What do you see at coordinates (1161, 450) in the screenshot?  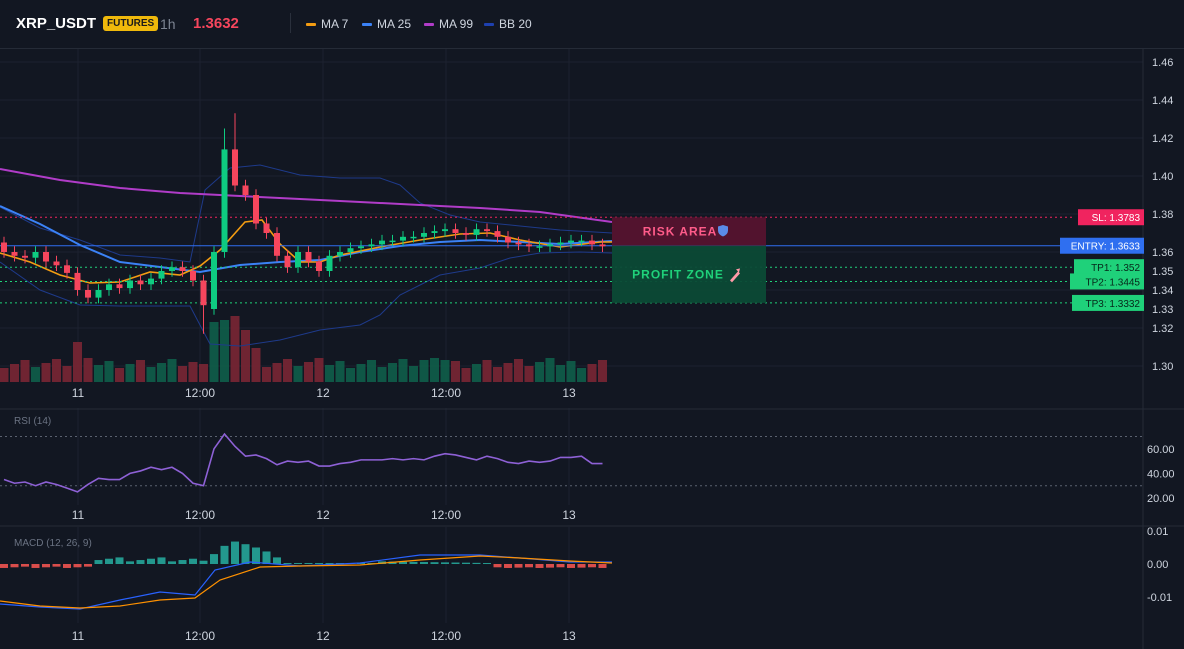 I see `rsi-tick-label: 60.00` at bounding box center [1161, 450].